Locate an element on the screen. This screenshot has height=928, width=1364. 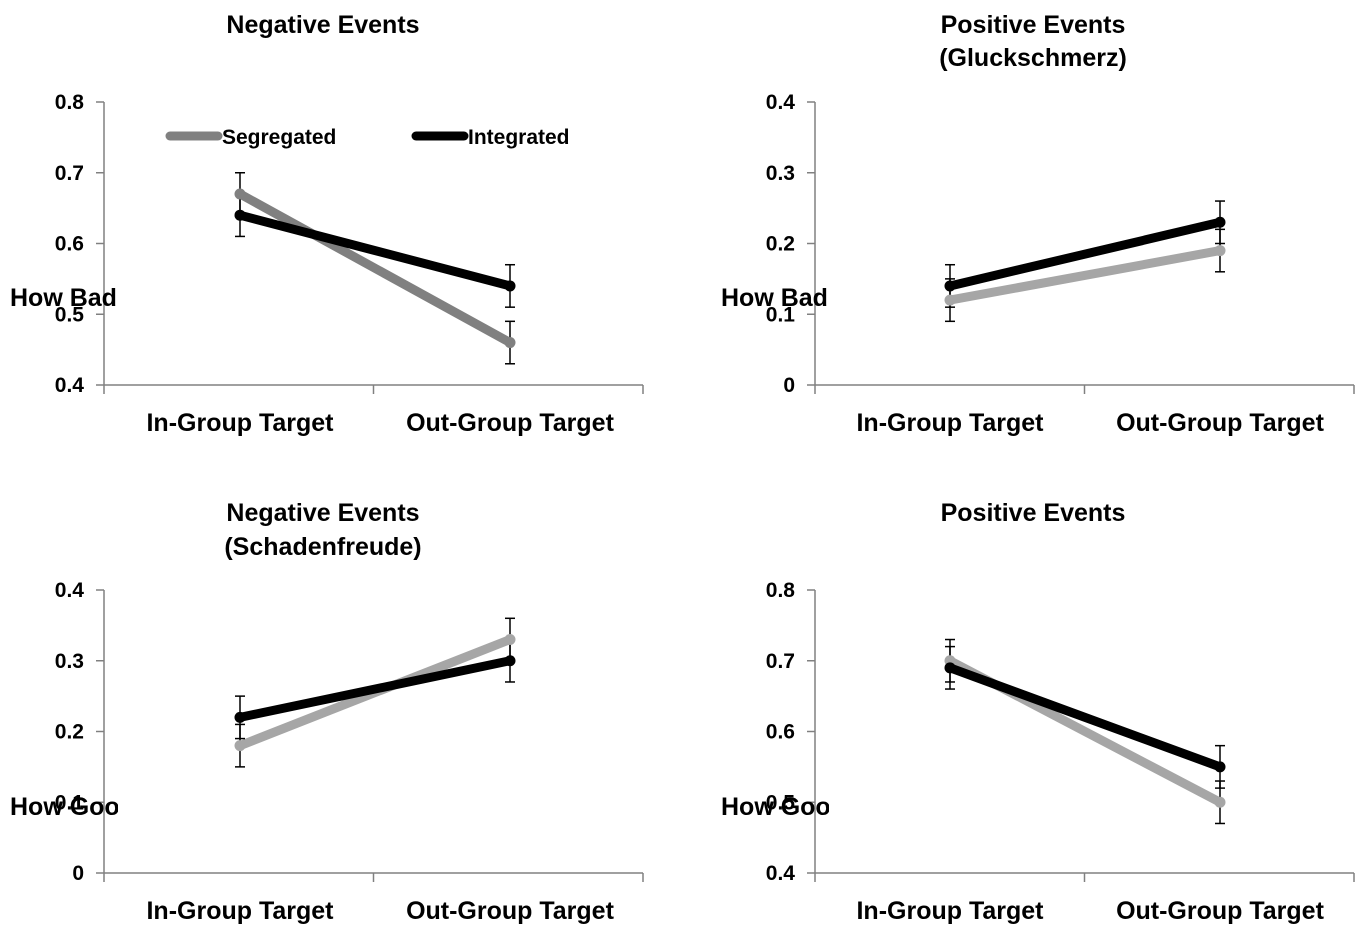
legend-label: Segregated is located at coordinates (279, 137).